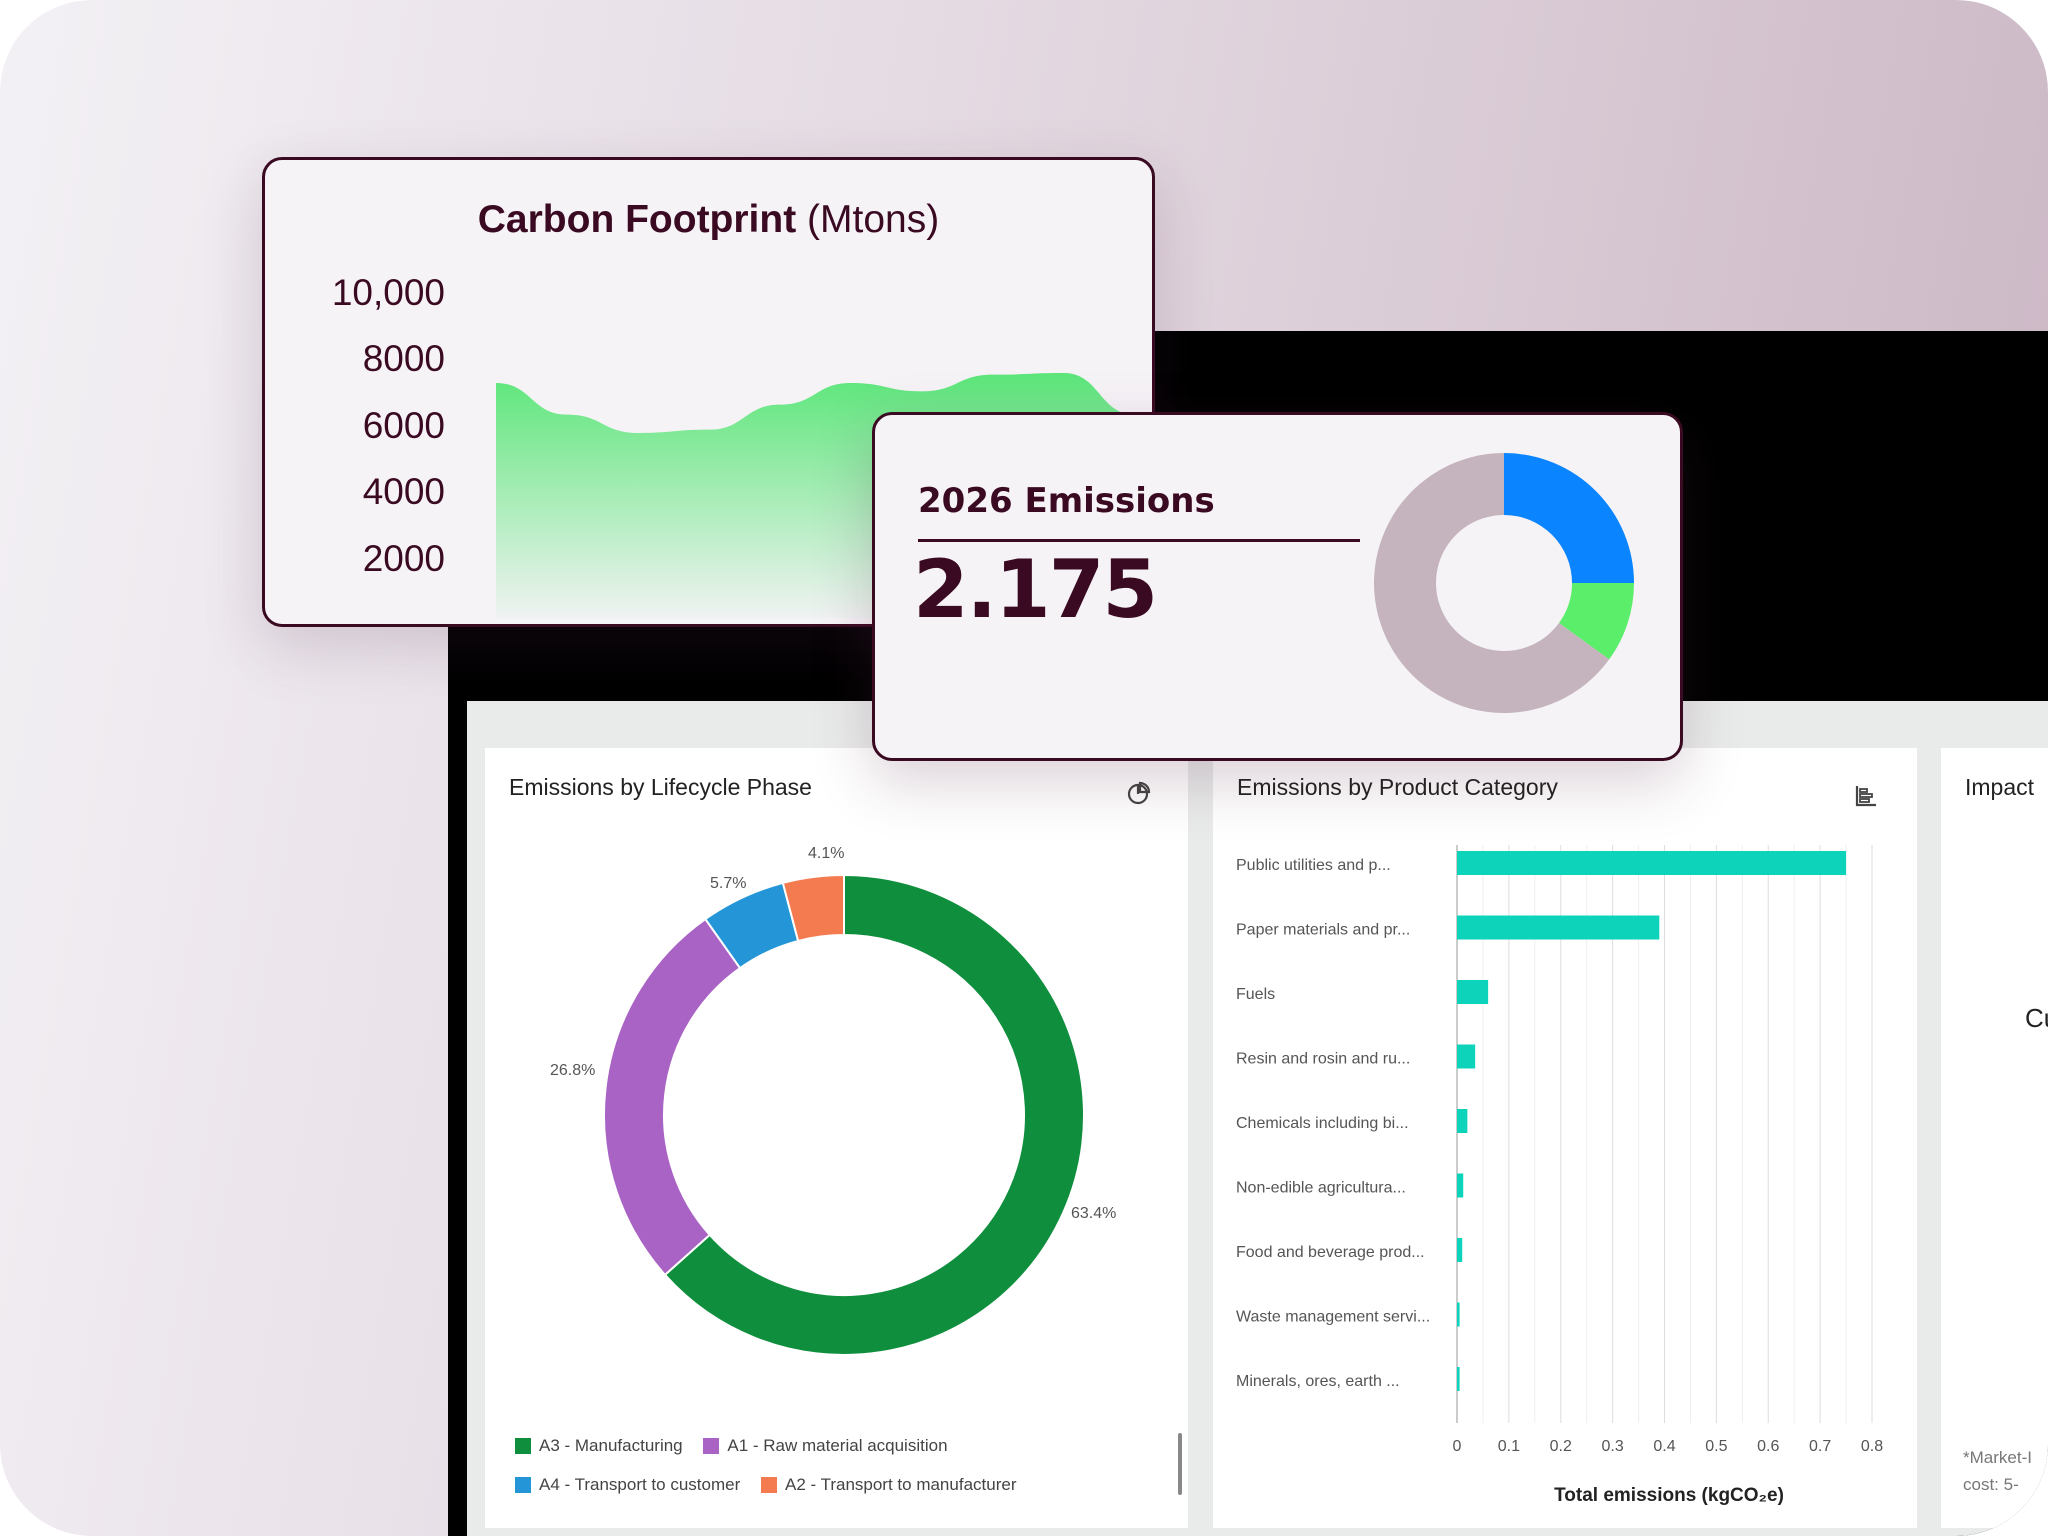  I want to click on legend-item: A4 - Transport to customer, so click(627, 1485).